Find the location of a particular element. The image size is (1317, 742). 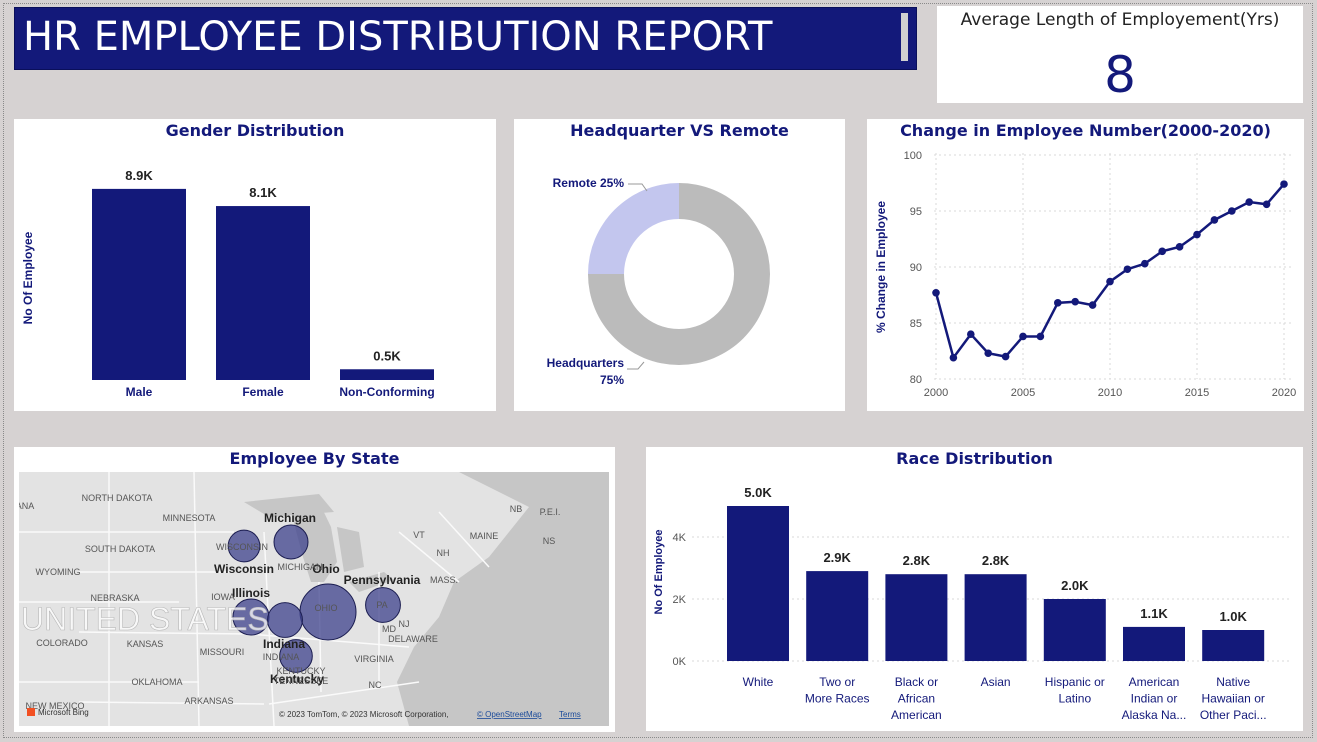

report-title-bar: HR EMPLOYEE DISTRIBUTION REPORT is located at coordinates (465, 38).